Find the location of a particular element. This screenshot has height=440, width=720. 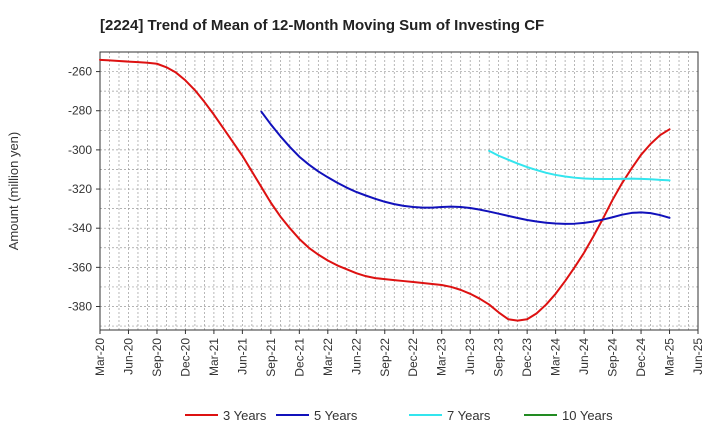

x-tick-label: Sep-22 is located at coordinates (385, 357).